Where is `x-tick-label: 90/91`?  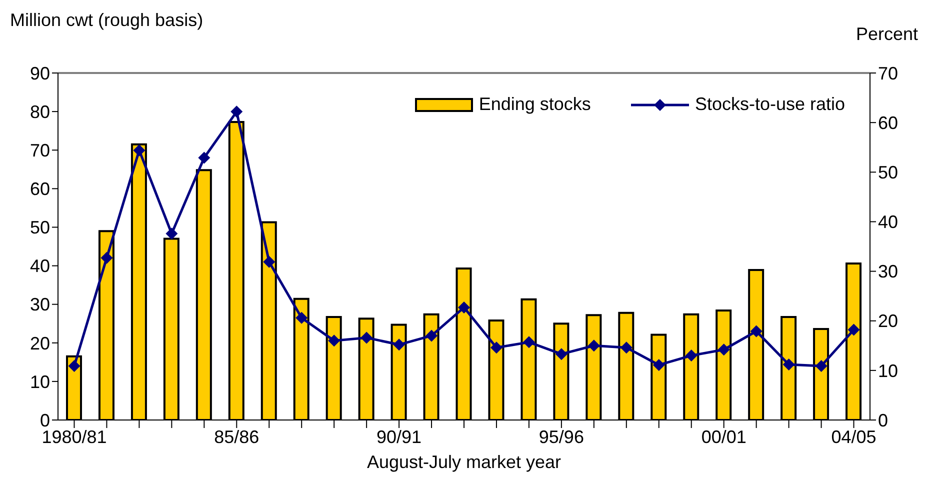 x-tick-label: 90/91 is located at coordinates (399, 436).